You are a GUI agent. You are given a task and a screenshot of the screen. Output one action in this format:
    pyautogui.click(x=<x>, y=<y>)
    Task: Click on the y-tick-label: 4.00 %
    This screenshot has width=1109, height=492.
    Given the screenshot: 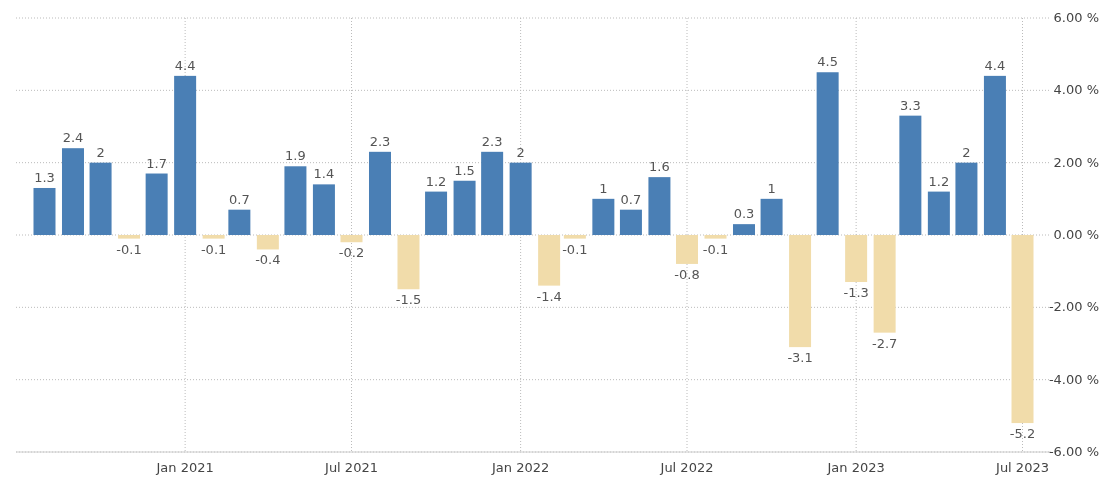 What is the action you would take?
    pyautogui.click(x=1076, y=90)
    